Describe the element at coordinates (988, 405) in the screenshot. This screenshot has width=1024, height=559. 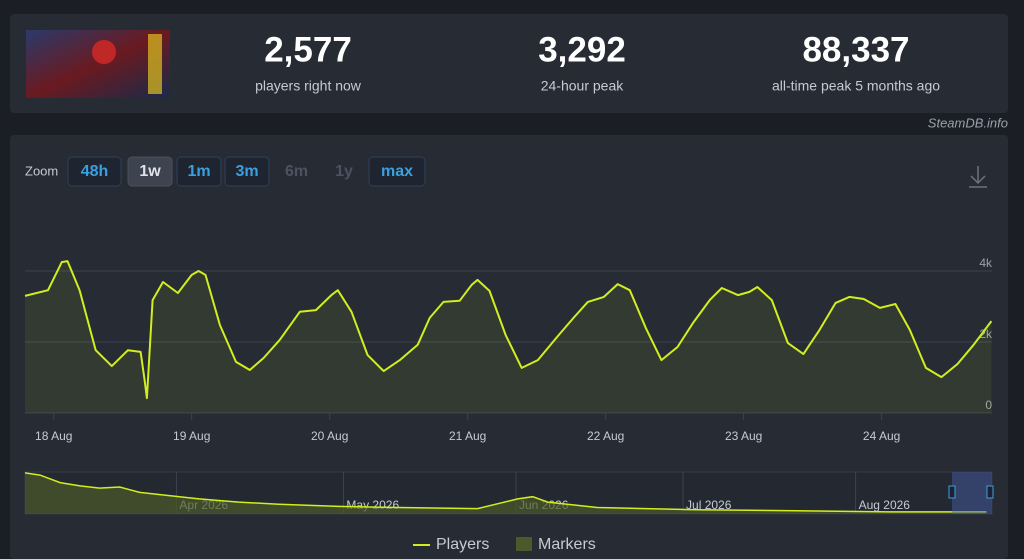
I see `y-tick-label: 0` at that location.